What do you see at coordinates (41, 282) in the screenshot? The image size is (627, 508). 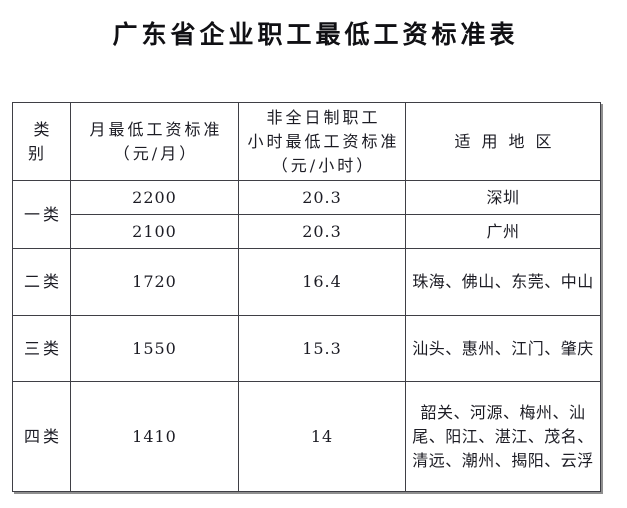 I see `category-cell: 二类` at bounding box center [41, 282].